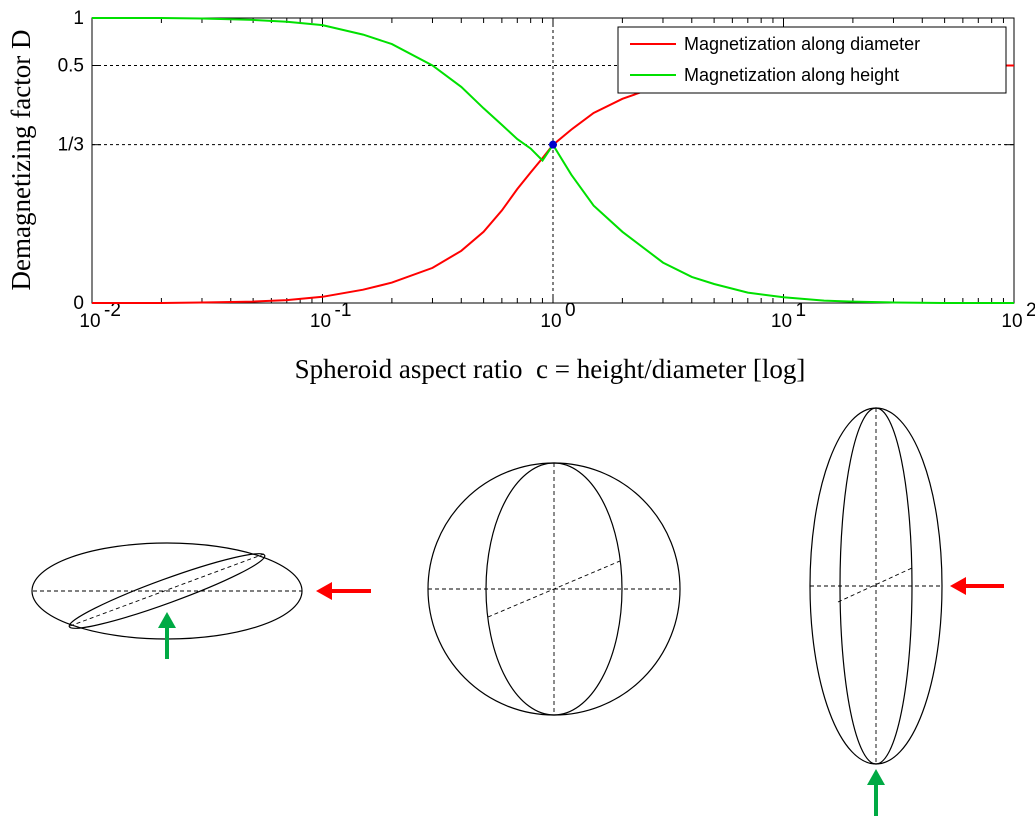 This screenshot has height=819, width=1035. I want to click on prolate-spheroid-diagram, so click(906, 611).